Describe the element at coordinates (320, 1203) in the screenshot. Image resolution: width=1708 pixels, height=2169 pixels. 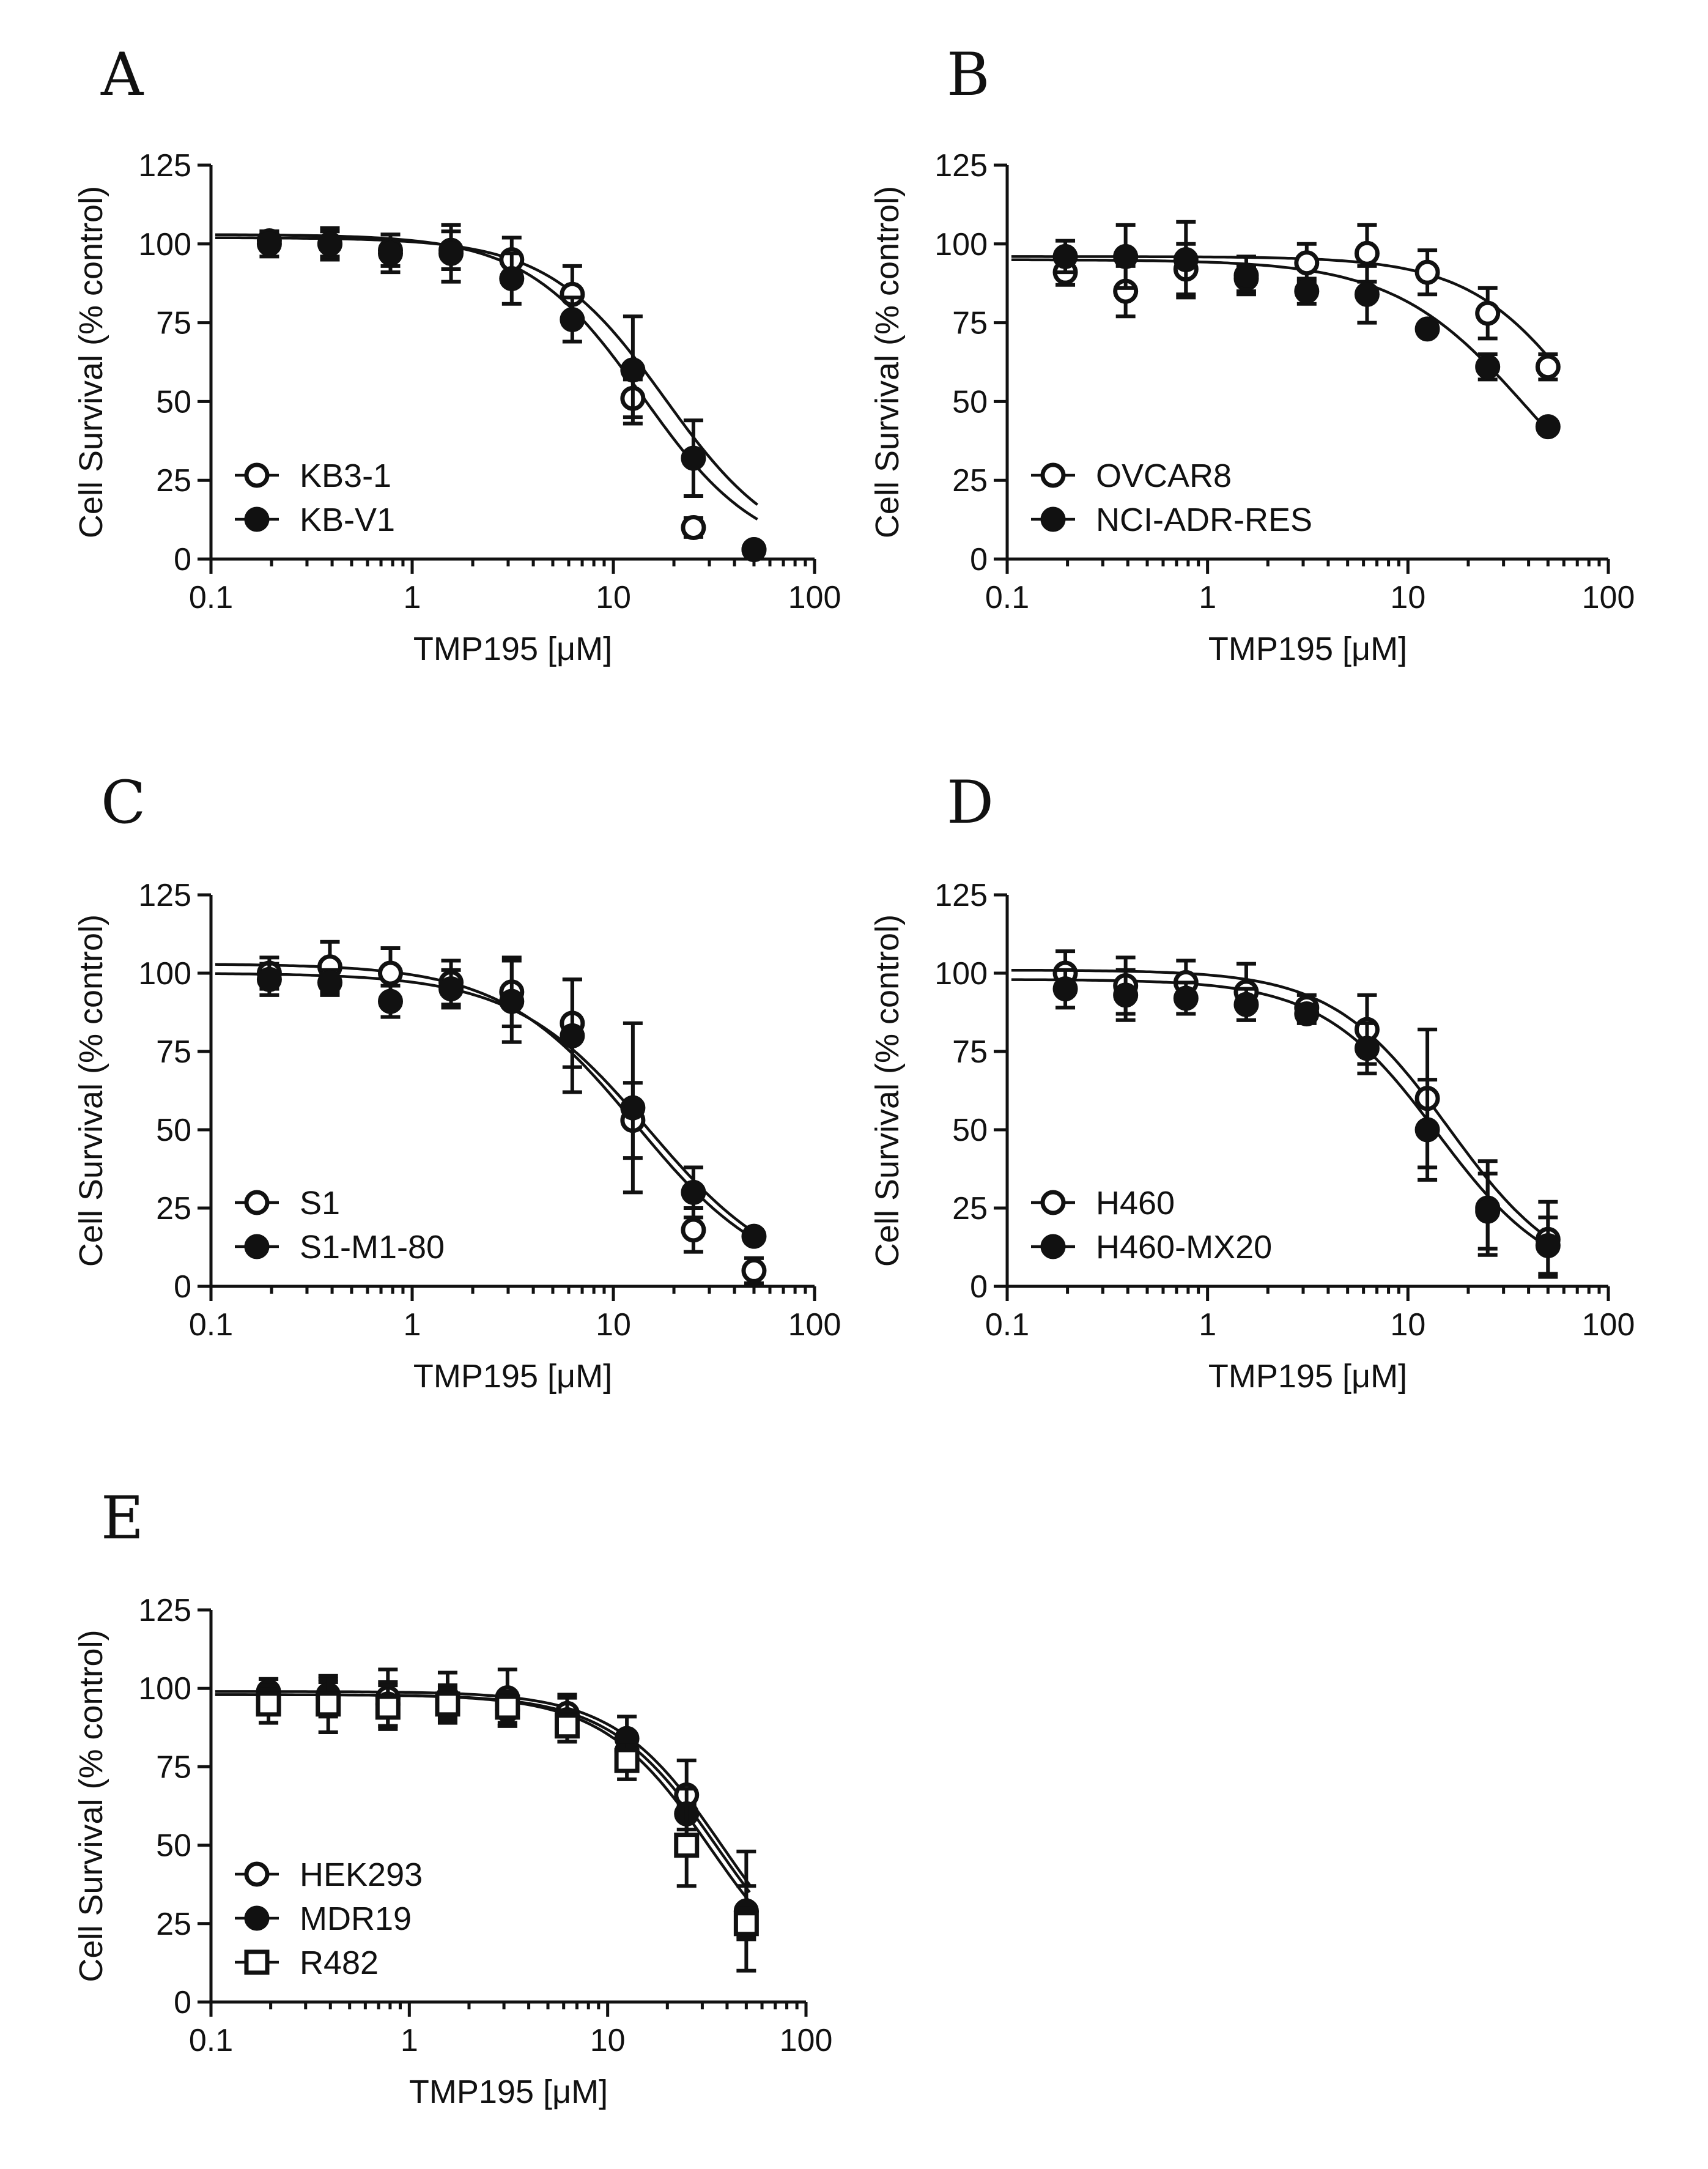
I see `legend-label: S1` at that location.